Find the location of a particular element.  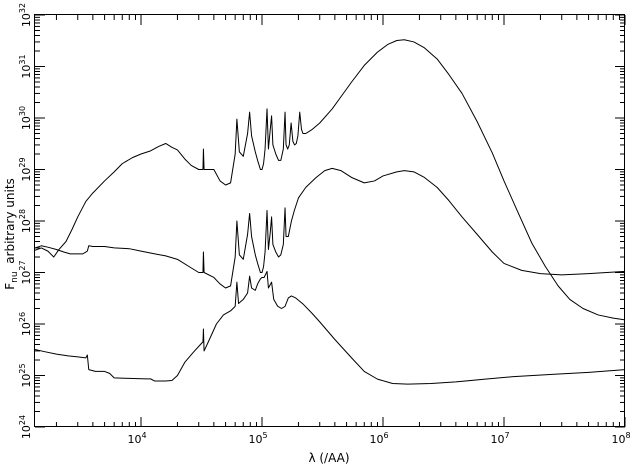

y-tick-label: 1027 is located at coordinates (25, 272).